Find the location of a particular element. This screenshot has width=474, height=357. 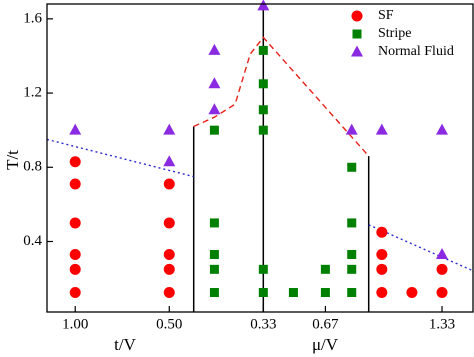

y-tick-label: 1.6 is located at coordinates (32, 18).